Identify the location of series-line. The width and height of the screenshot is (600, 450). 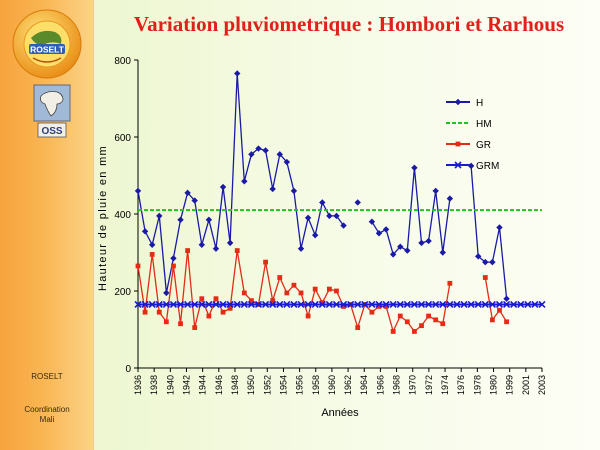
(489, 232).